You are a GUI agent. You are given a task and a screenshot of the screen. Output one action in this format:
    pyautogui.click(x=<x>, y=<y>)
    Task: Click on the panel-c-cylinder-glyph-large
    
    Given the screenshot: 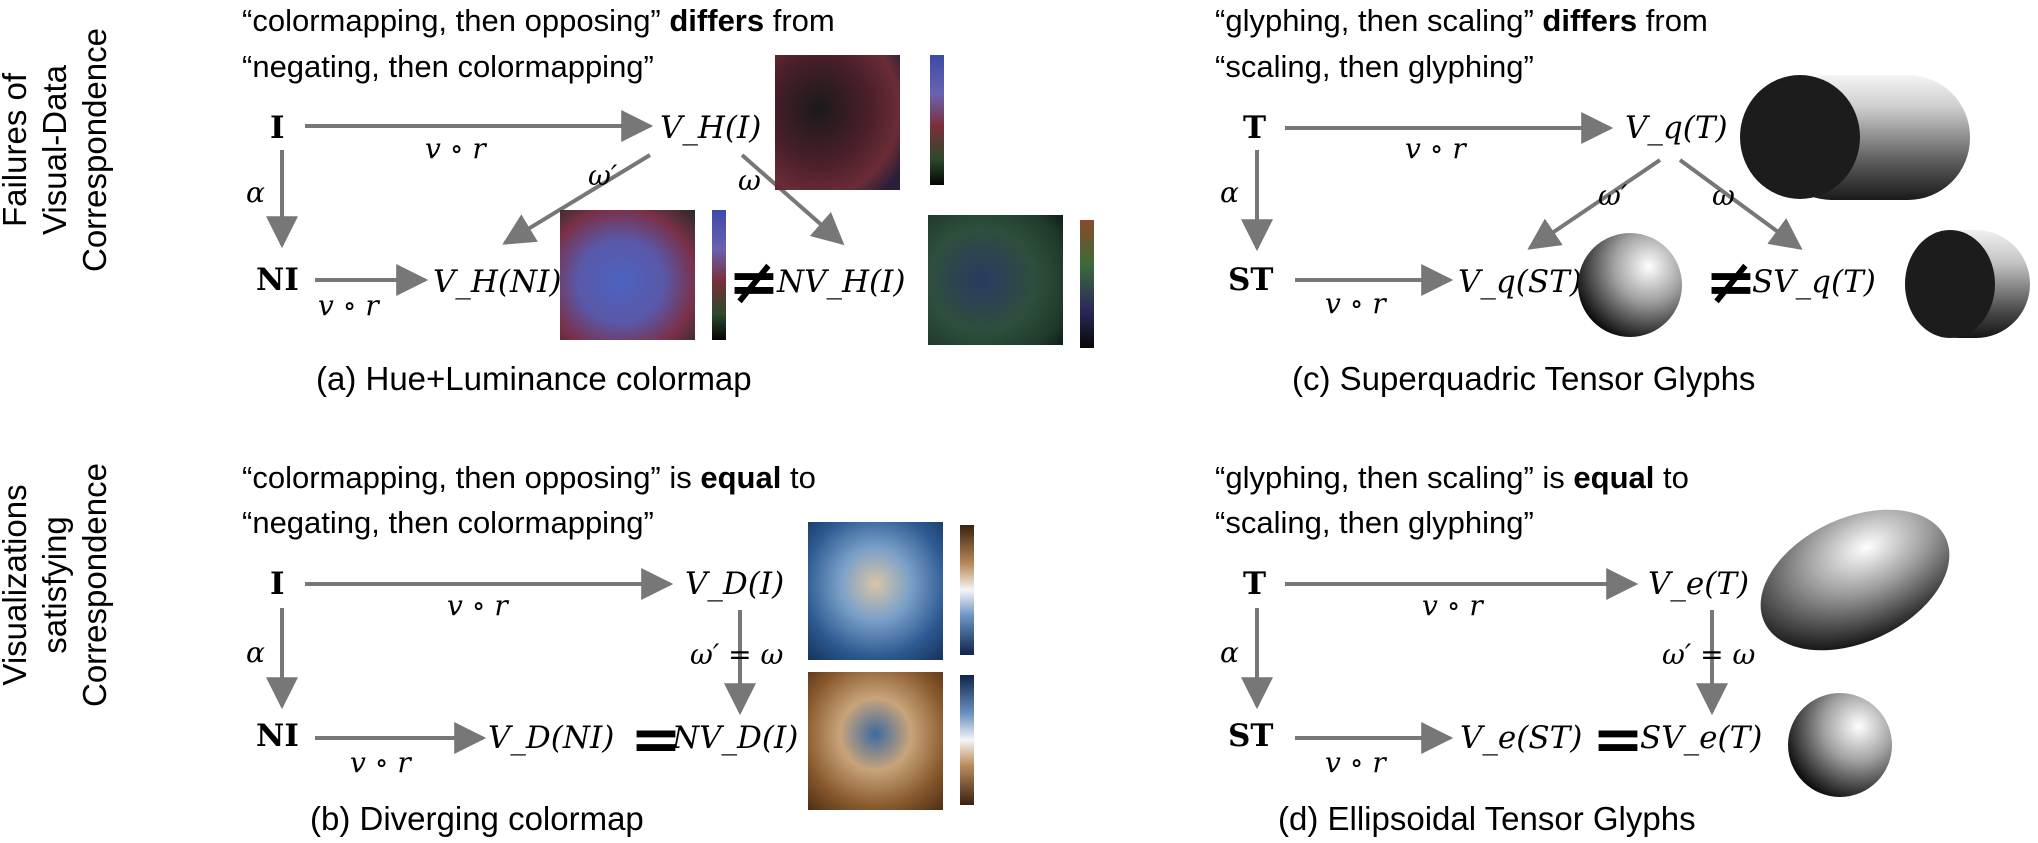 What is the action you would take?
    pyautogui.click(x=1855, y=137)
    